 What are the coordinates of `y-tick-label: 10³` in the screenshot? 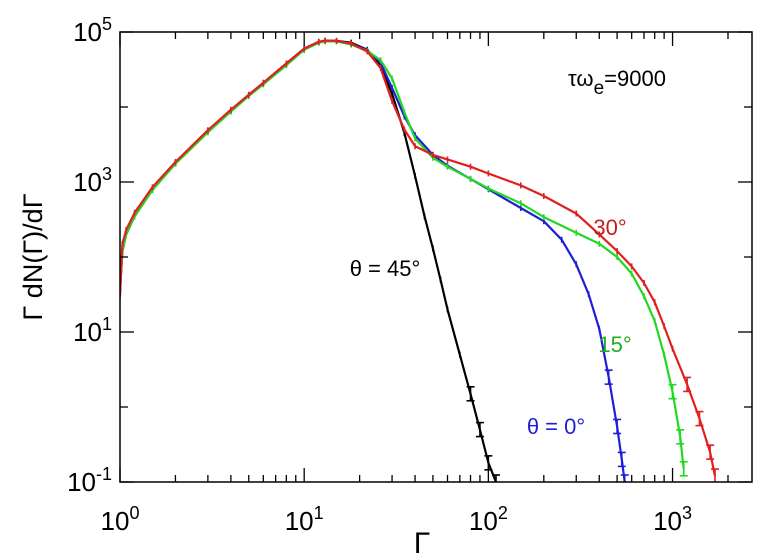 It's located at (92, 180).